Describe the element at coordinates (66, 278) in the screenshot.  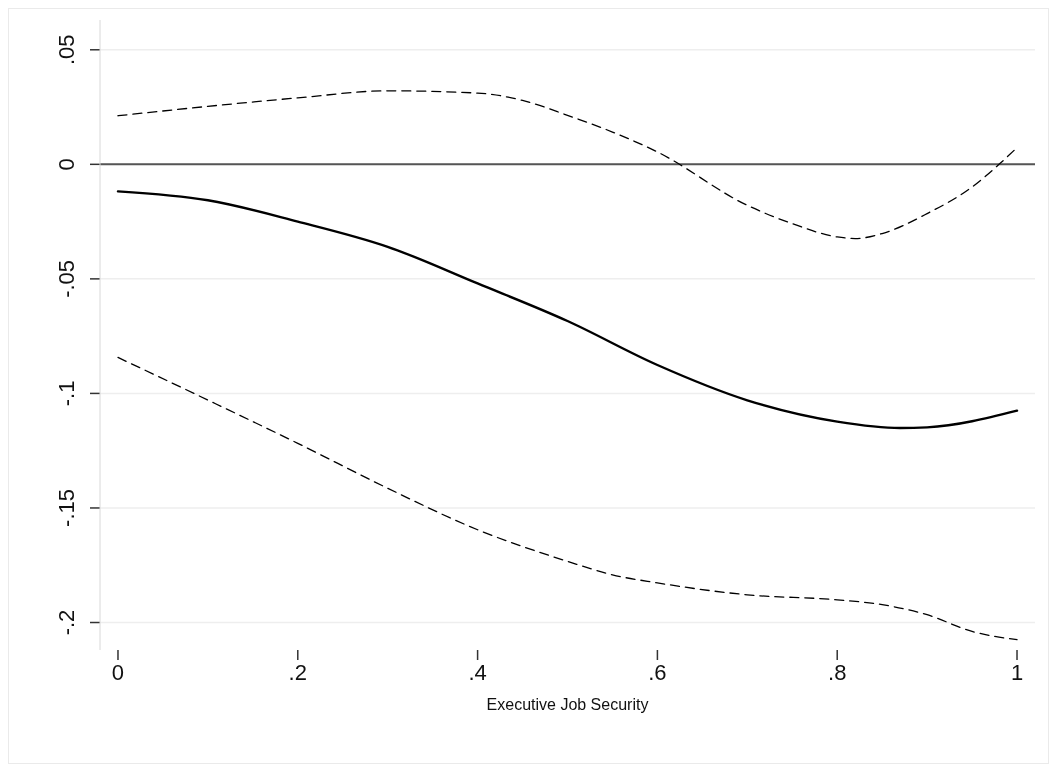
I see `y-tick-label: -.05` at that location.